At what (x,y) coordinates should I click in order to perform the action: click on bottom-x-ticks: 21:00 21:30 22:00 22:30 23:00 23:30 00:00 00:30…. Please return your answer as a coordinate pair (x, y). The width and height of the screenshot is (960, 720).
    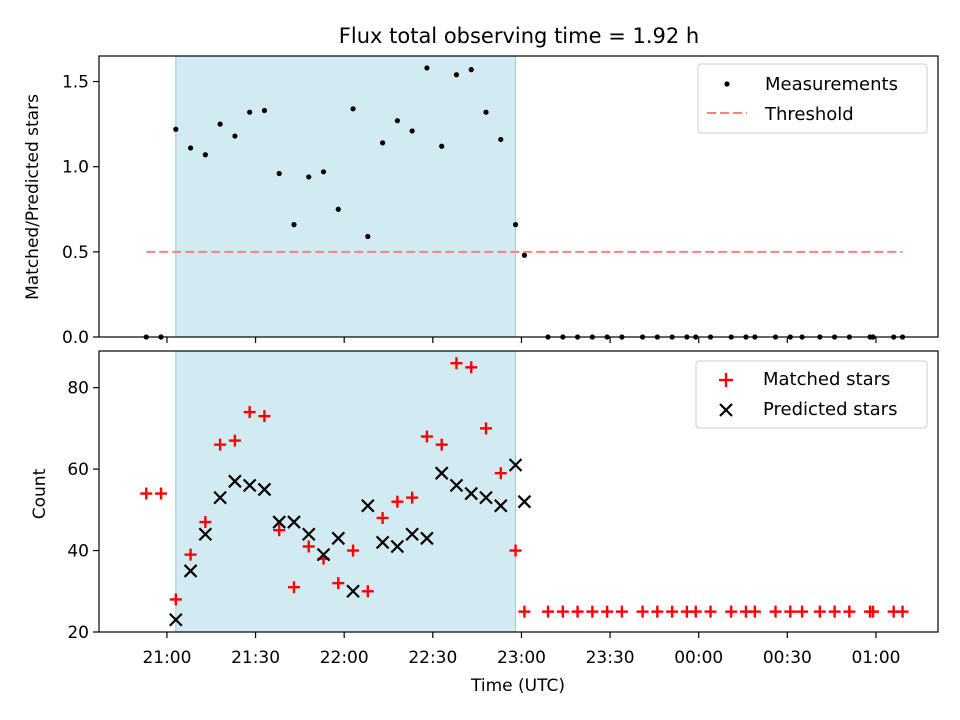
    Looking at the image, I should click on (521, 650).